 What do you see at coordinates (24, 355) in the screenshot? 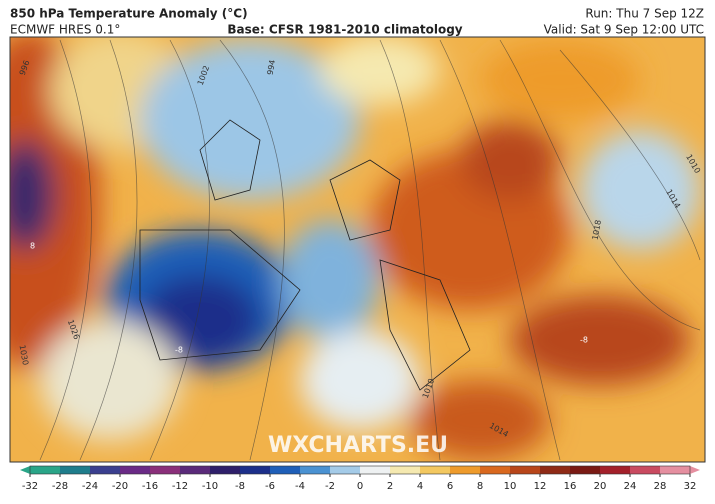
I see `isobar-label: 1030` at bounding box center [24, 355].